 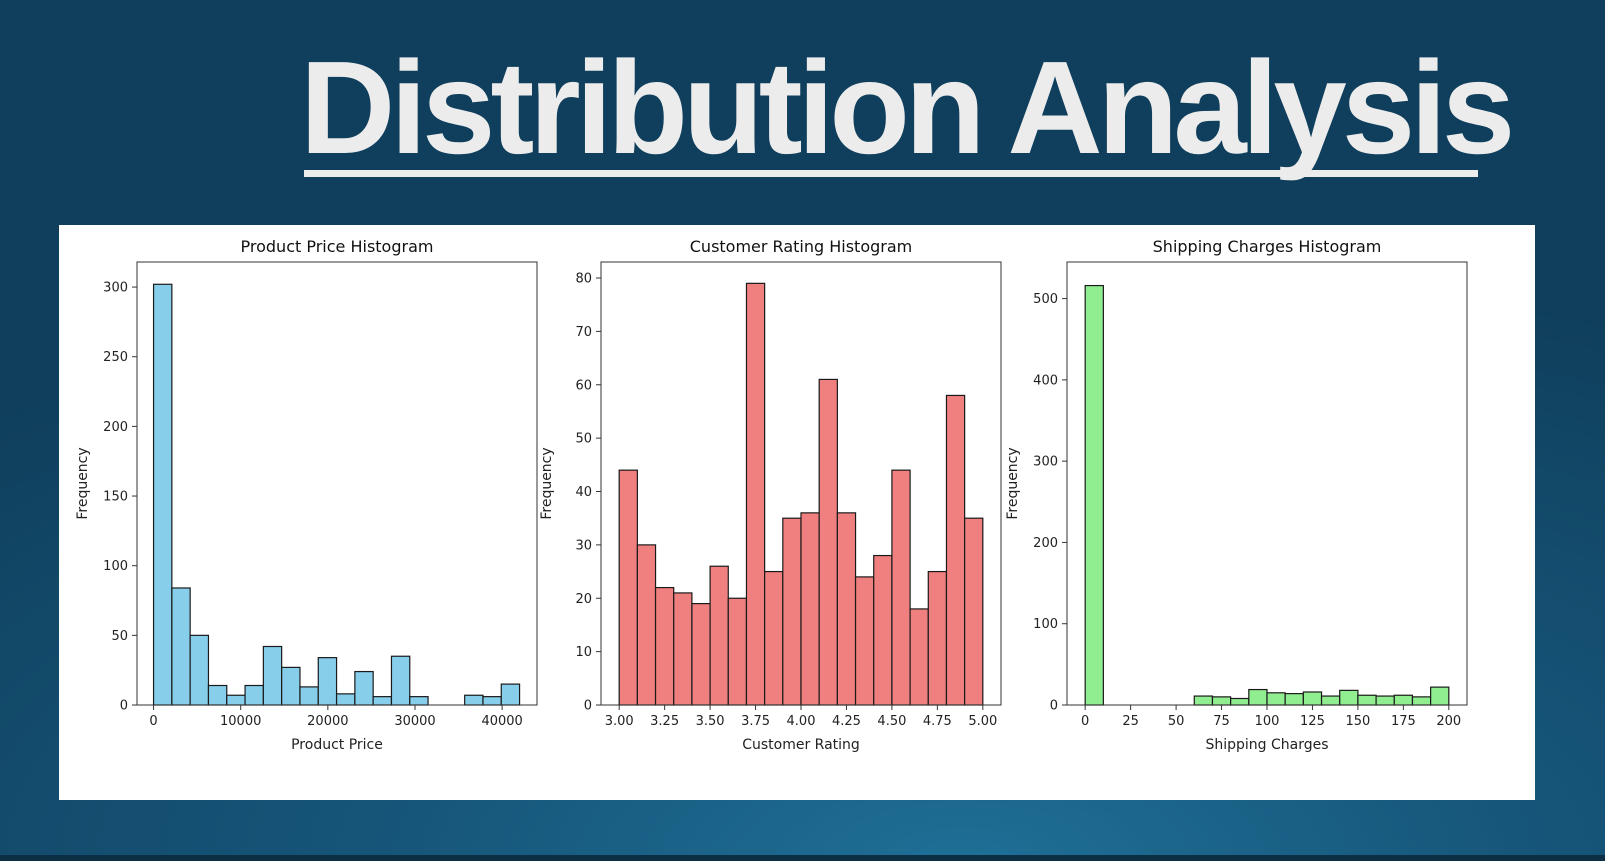 I want to click on chart-title: Product Price Histogram, so click(x=337, y=246).